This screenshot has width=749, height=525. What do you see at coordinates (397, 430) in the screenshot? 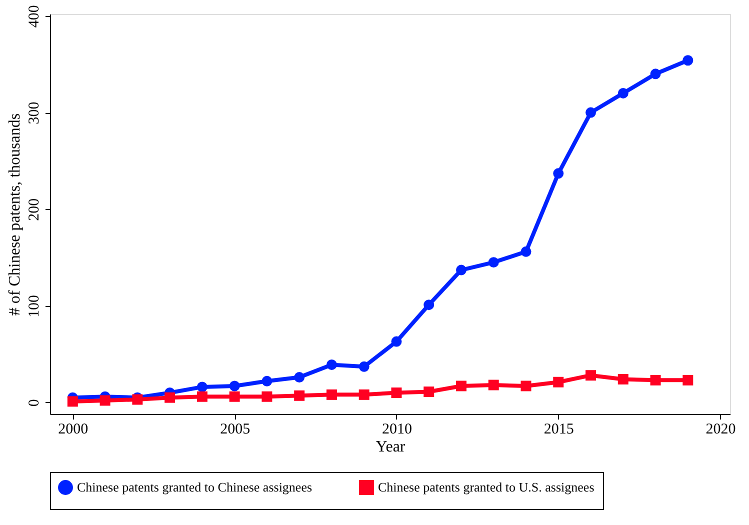
I see `x-tick-label: 2010` at bounding box center [397, 430].